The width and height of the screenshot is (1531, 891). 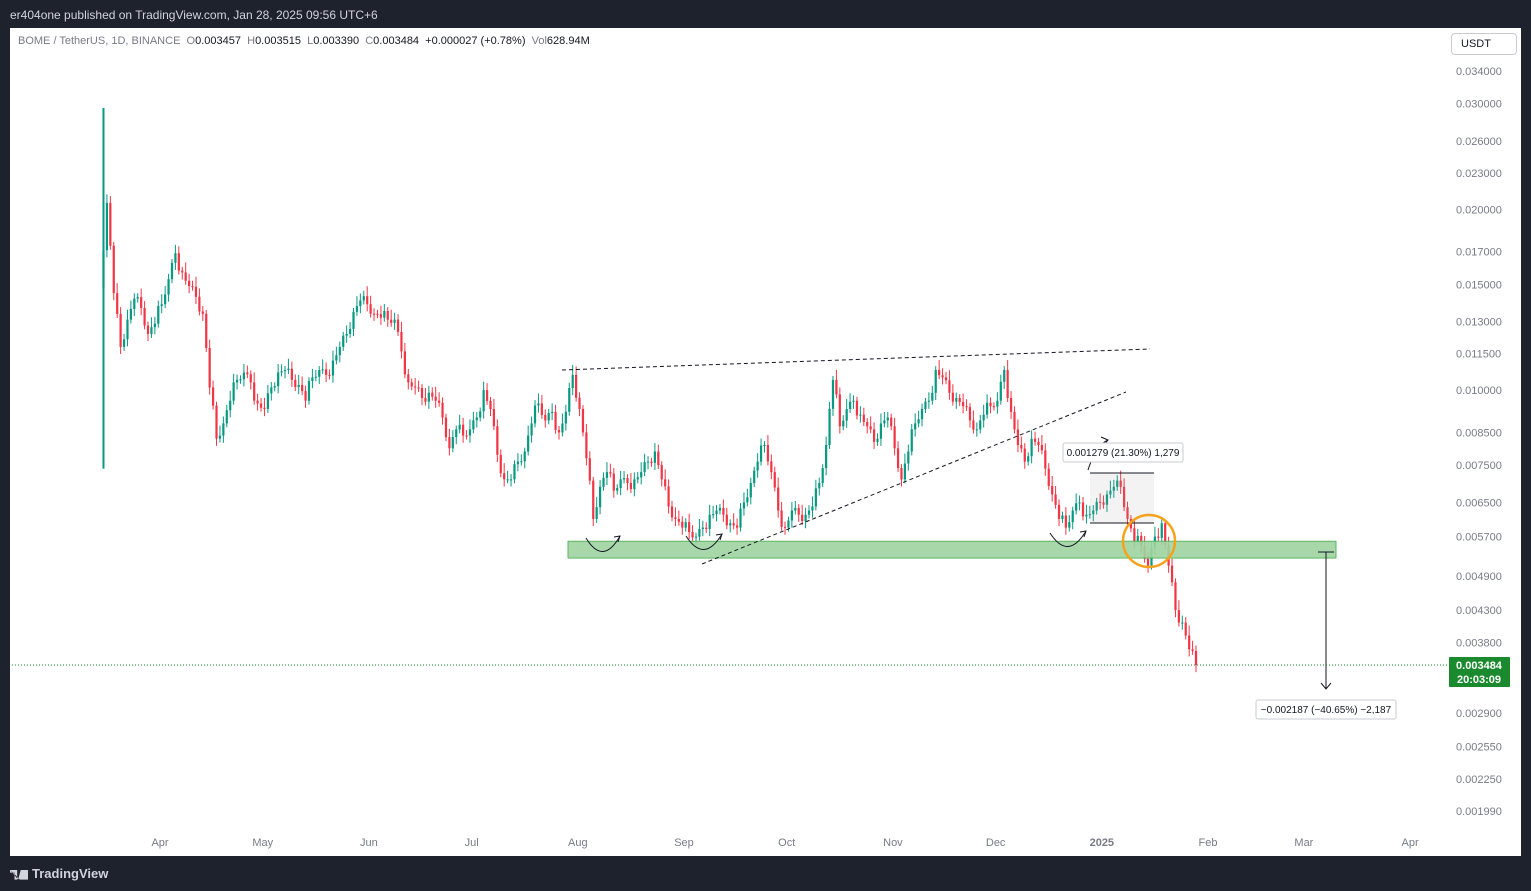 What do you see at coordinates (1479, 210) in the screenshot?
I see `y-tick-label: 0.020000` at bounding box center [1479, 210].